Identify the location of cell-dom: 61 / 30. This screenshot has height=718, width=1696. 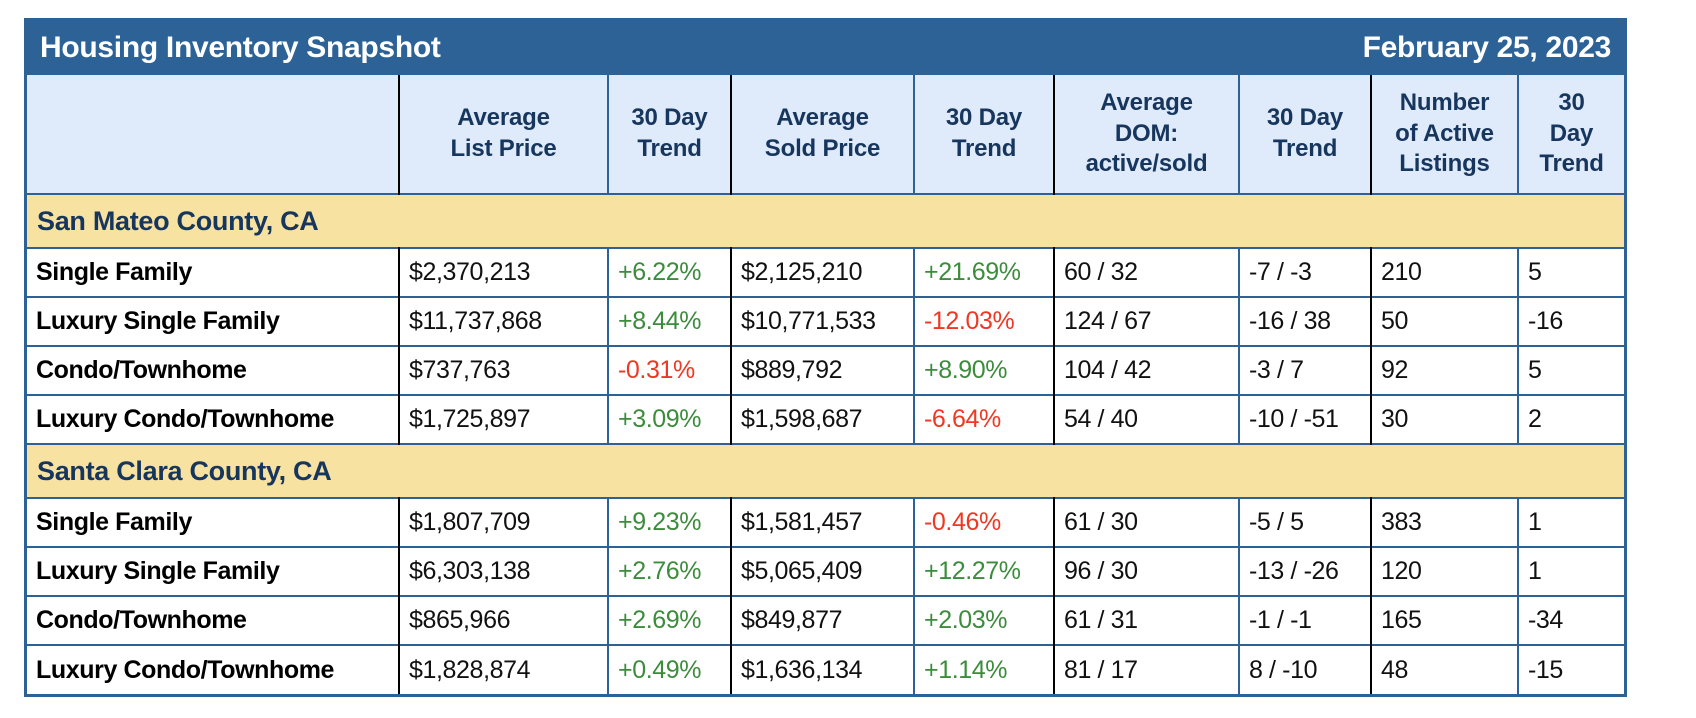
(1146, 522).